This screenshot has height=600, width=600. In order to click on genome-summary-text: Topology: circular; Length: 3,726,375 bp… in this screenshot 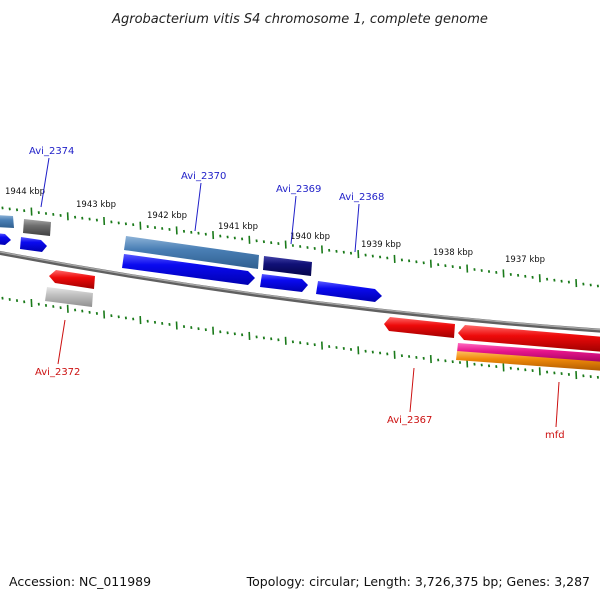, I will do `click(418, 581)`.